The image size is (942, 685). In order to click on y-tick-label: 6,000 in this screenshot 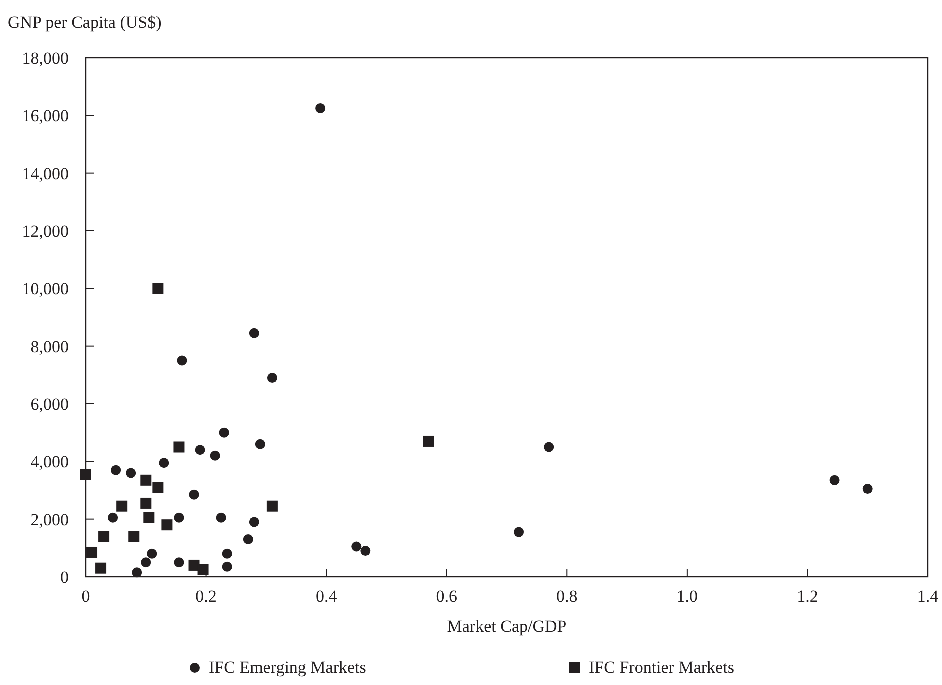, I will do `click(49, 404)`.